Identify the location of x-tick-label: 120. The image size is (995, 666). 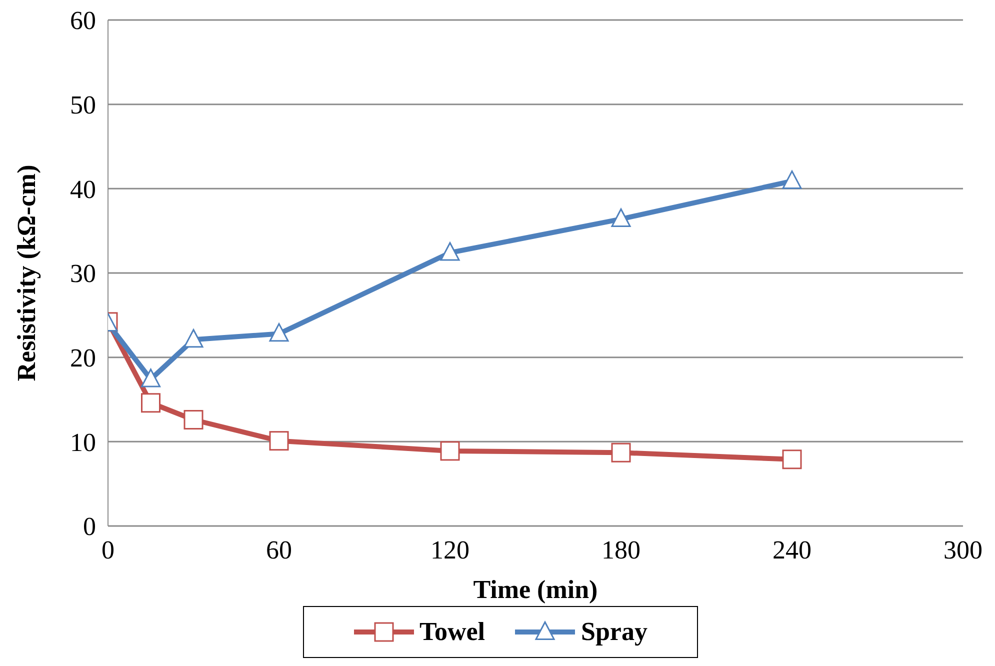
(450, 549).